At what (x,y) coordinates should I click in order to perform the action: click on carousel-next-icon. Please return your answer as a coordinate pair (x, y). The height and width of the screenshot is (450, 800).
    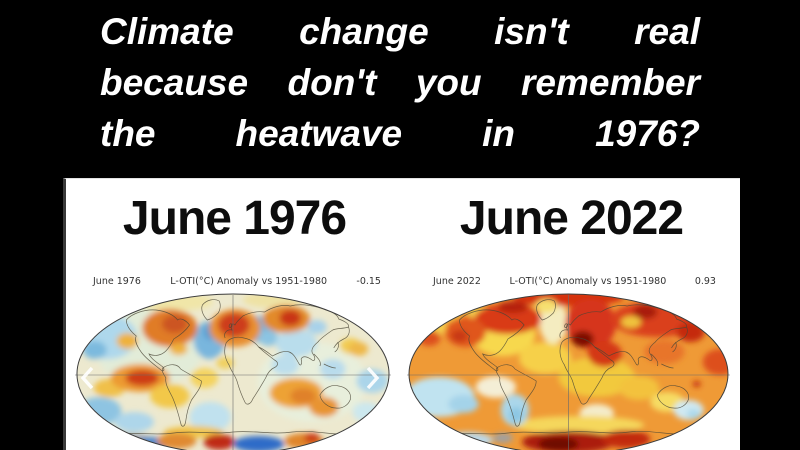
    Looking at the image, I should click on (372, 378).